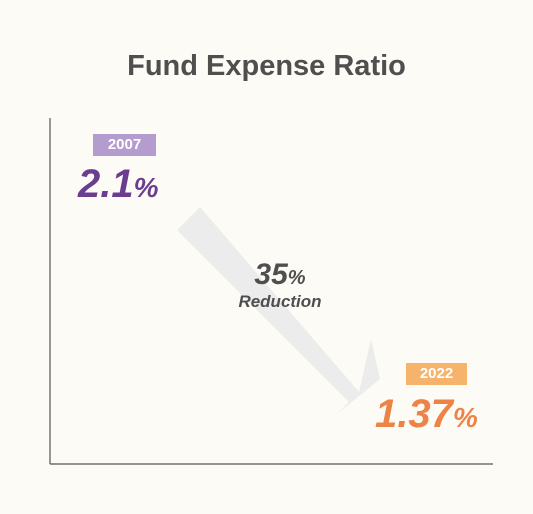 The width and height of the screenshot is (533, 514). I want to click on reduction-callout: 35% Reduction, so click(280, 286).